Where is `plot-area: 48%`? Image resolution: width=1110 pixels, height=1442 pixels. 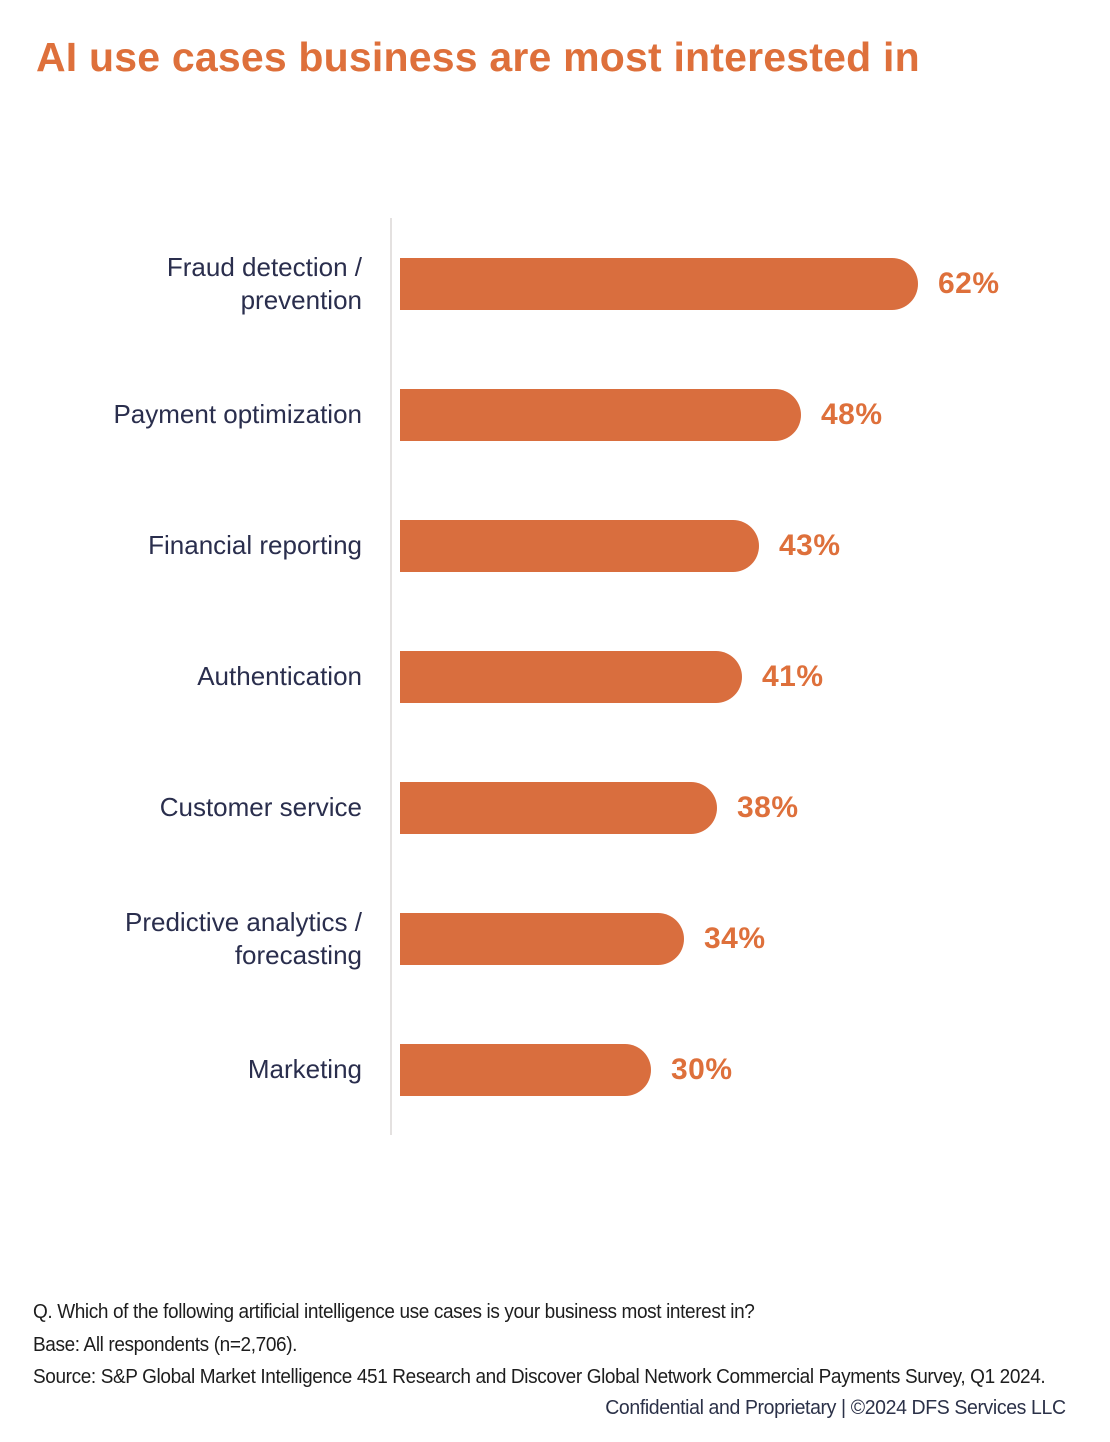
plot-area: 48% is located at coordinates (750, 414).